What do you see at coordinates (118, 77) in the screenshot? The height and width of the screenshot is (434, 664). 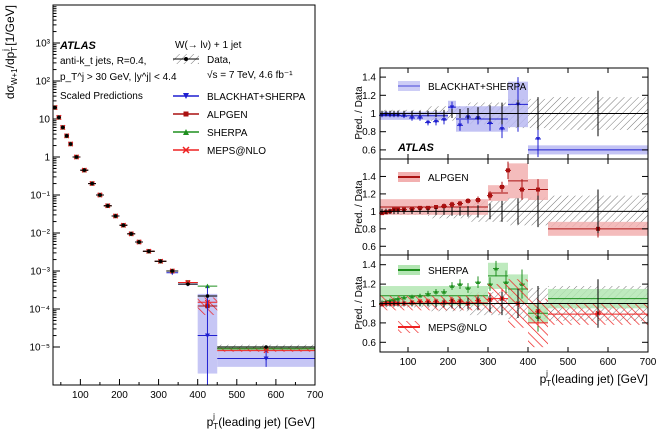 I see `left-annotation-cuts: p_T^j > 30 GeV, |y^j| < 4.4` at bounding box center [118, 77].